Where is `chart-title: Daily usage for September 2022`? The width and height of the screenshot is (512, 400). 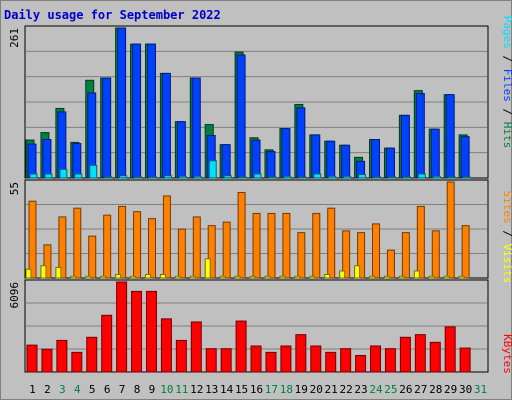 chart-title: Daily usage for September 2022 is located at coordinates (112, 15).